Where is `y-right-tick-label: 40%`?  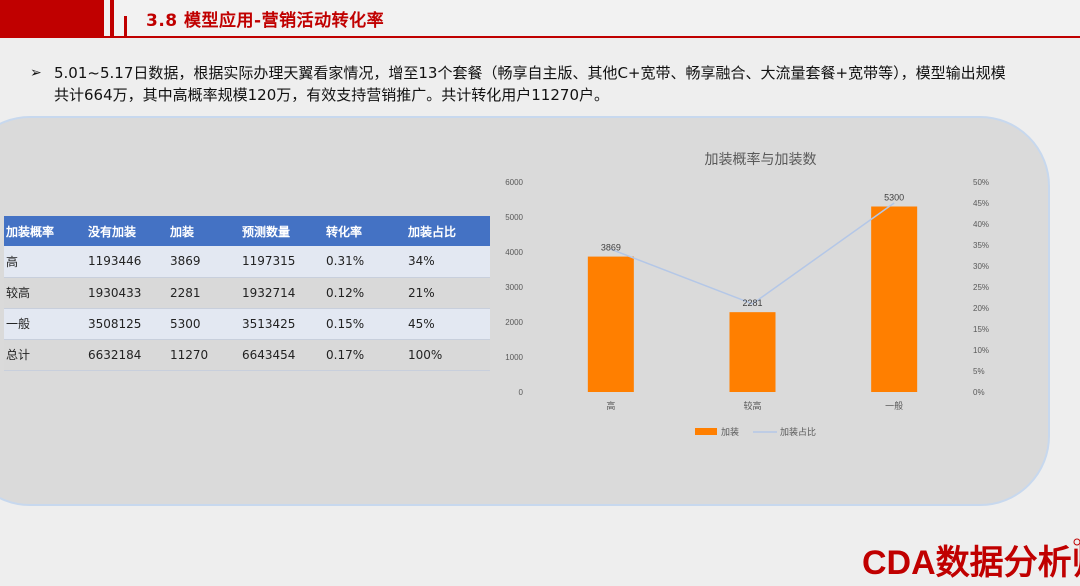
y-right-tick-label: 40% is located at coordinates (981, 224).